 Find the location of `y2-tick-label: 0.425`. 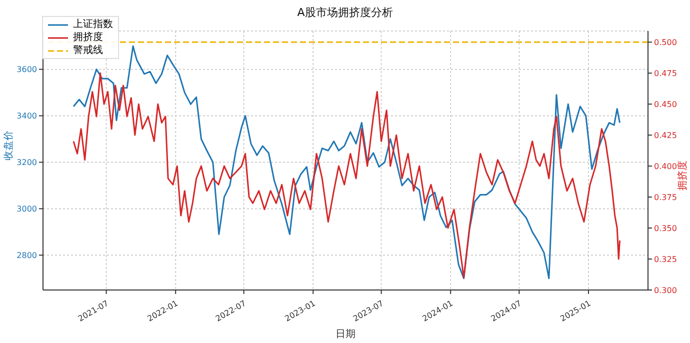

y2-tick-label: 0.425 is located at coordinates (665, 135).